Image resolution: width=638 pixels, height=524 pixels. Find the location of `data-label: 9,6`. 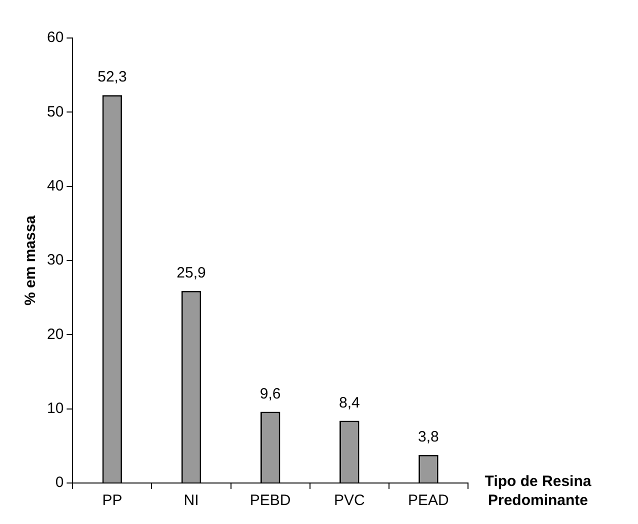

data-label: 9,6 is located at coordinates (270, 393).